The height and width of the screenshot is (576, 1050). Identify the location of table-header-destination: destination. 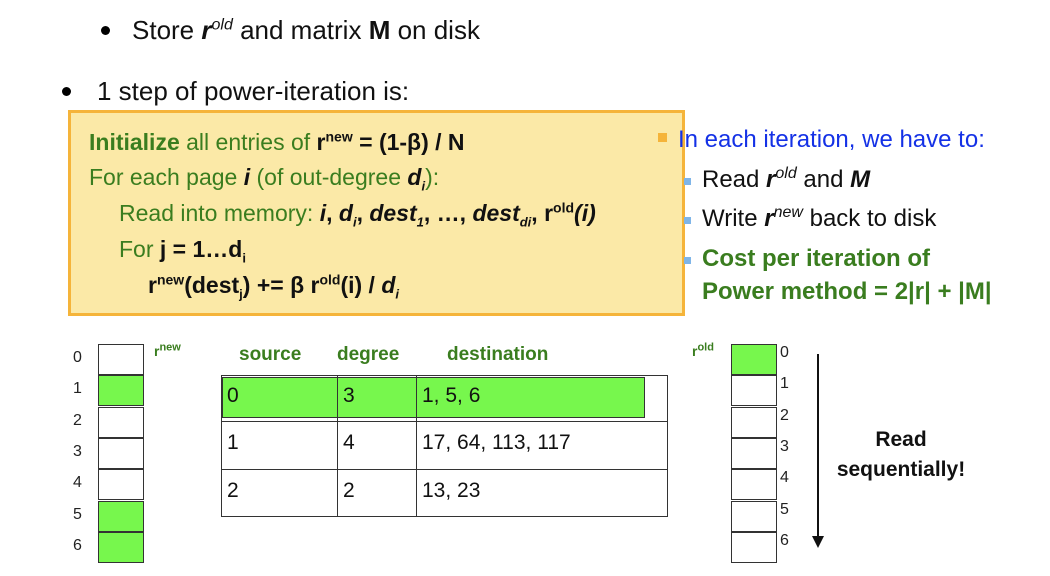
(498, 354).